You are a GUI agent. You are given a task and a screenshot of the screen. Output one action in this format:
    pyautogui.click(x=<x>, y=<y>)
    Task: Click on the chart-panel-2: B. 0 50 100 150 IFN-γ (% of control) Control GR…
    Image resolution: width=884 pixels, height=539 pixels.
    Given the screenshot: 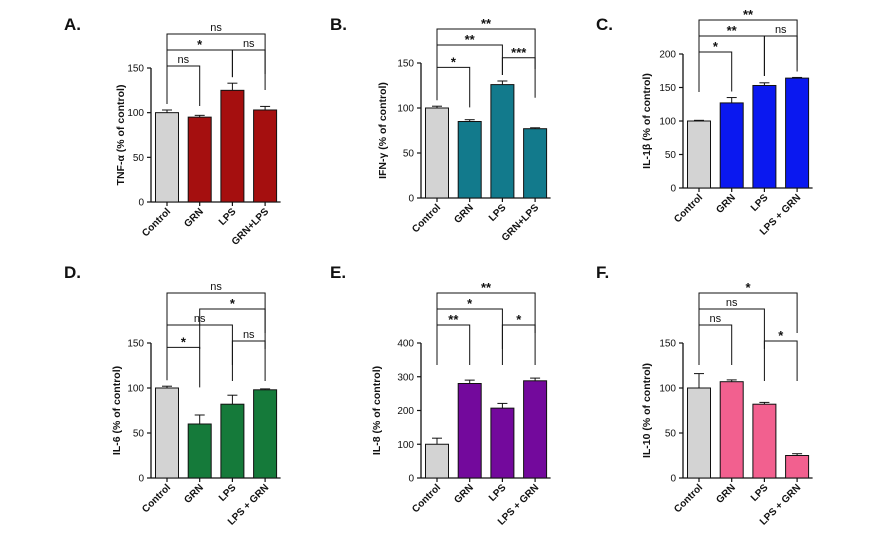 What is the action you would take?
    pyautogui.click(x=440, y=129)
    